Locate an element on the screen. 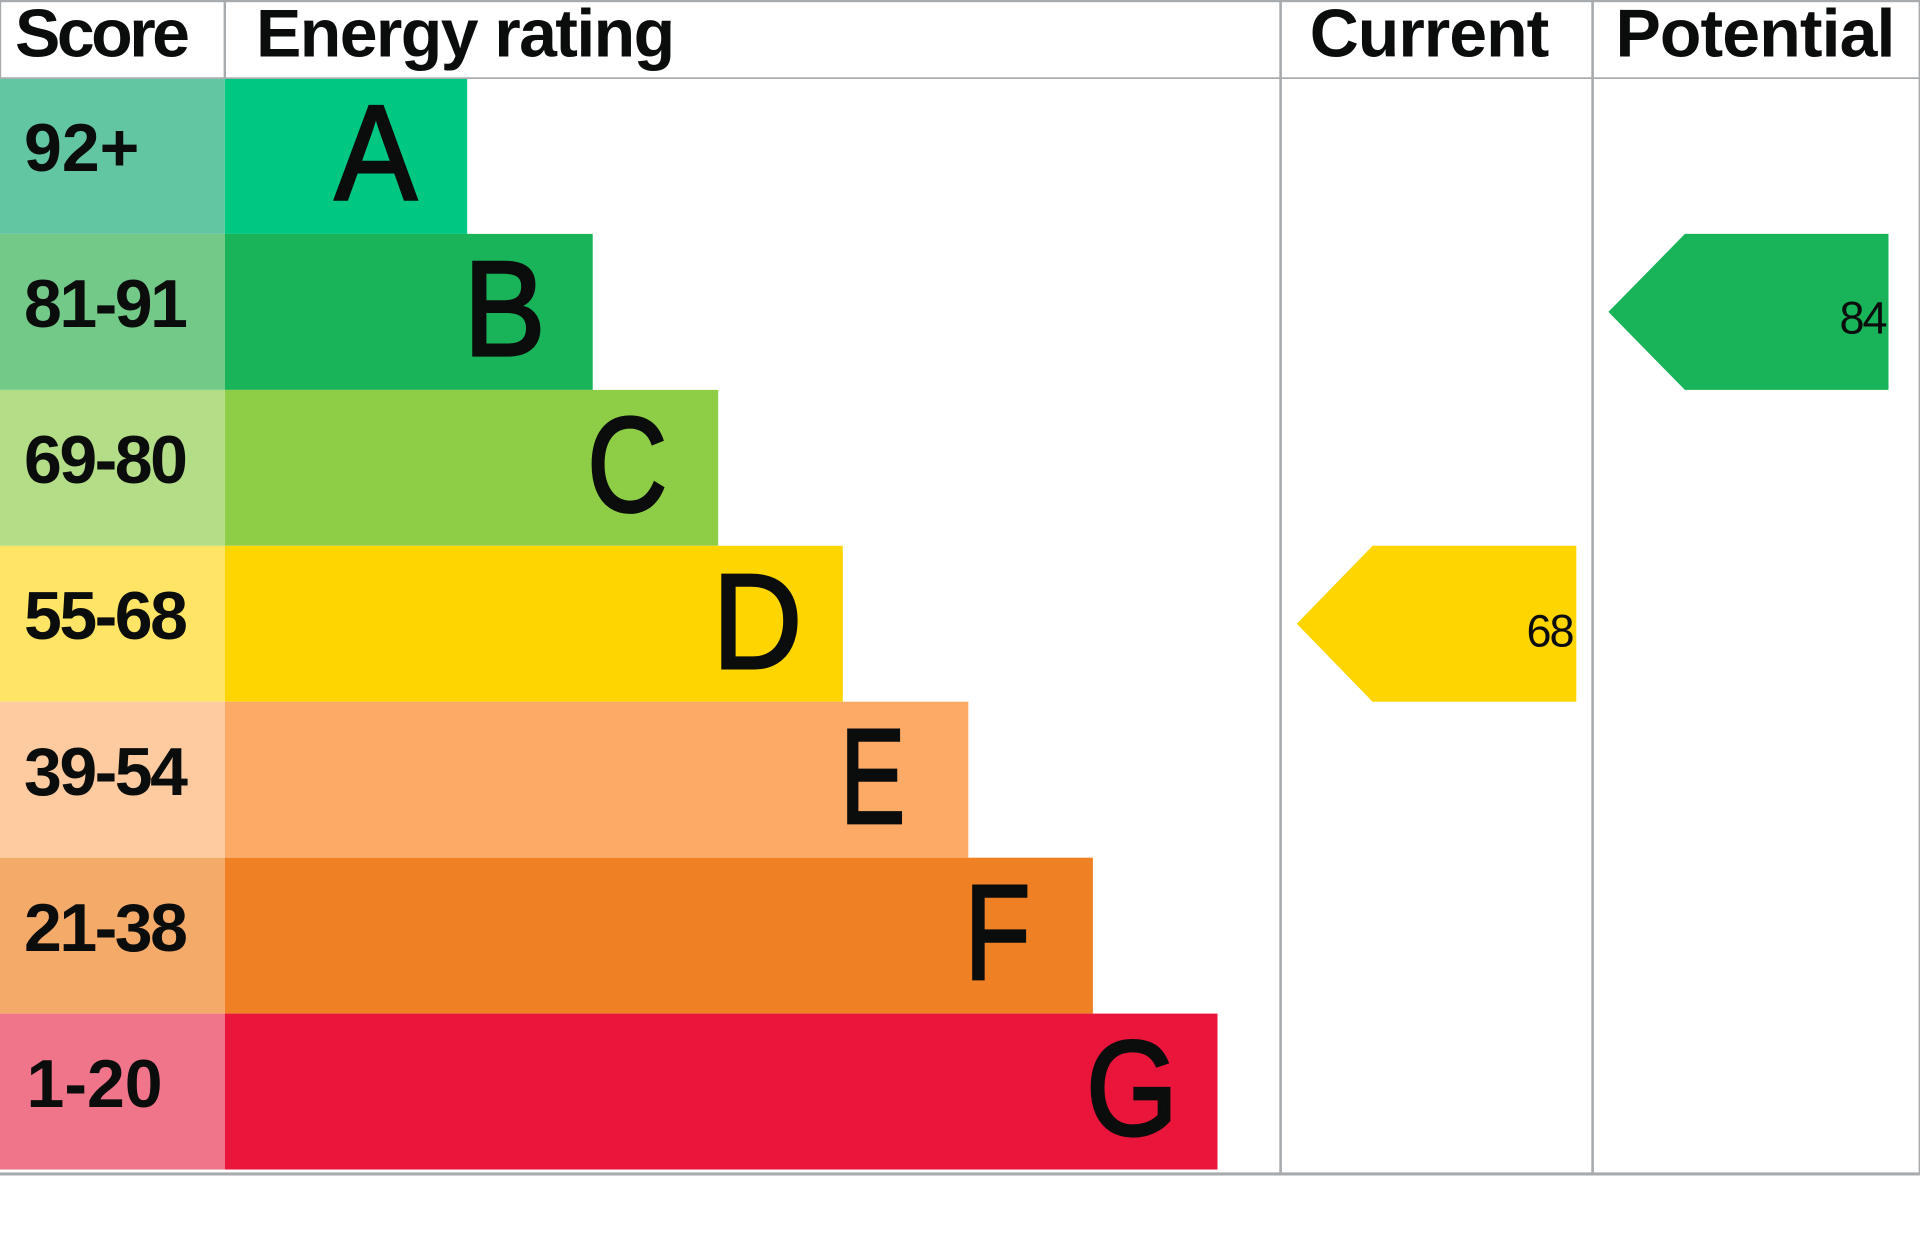 The image size is (1920, 1249). svg-text: E is located at coordinates (872, 776).